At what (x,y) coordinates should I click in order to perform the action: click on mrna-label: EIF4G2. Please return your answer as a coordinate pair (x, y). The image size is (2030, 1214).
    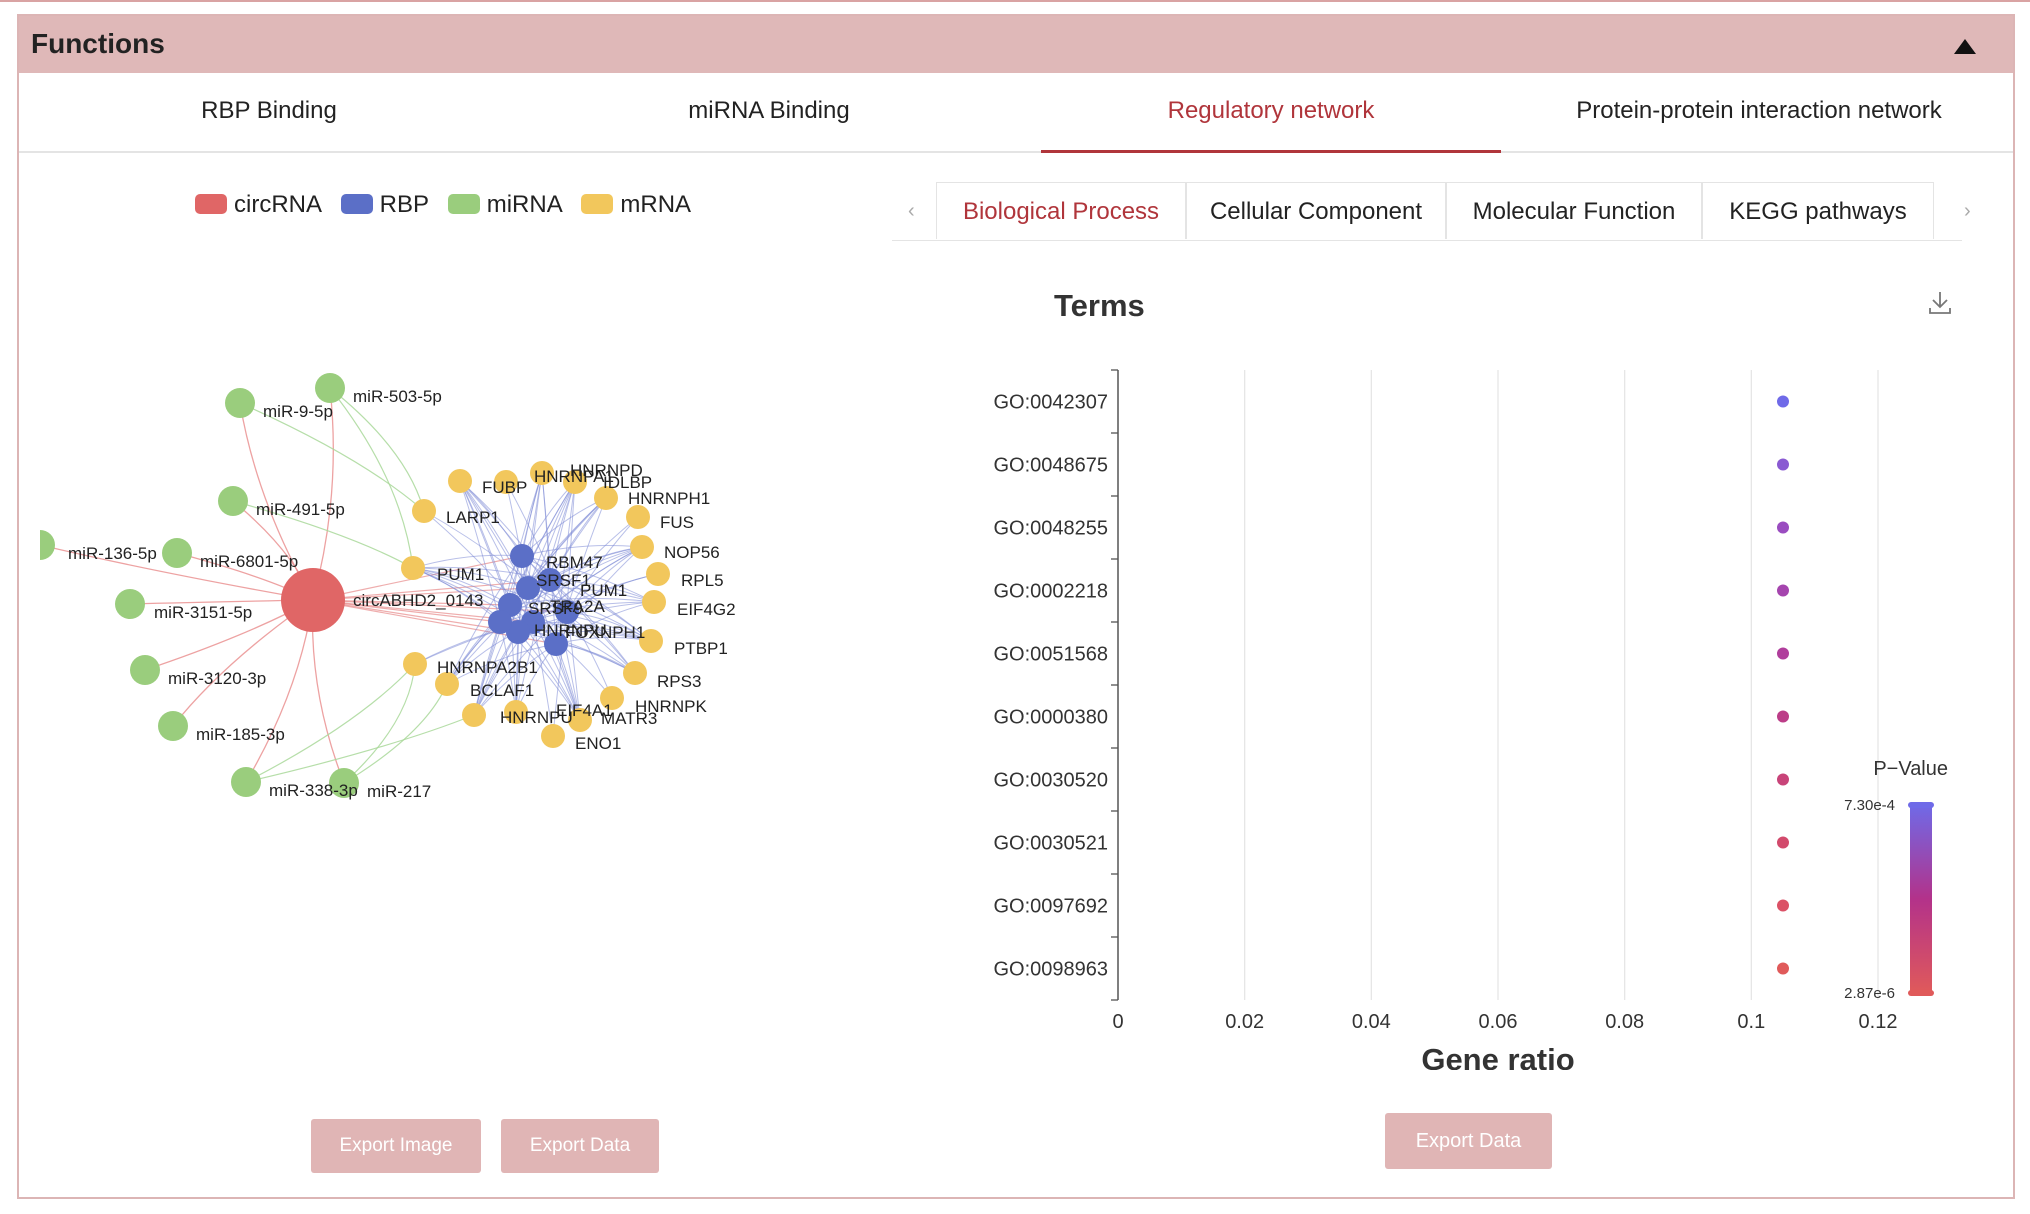
    Looking at the image, I should click on (706, 609).